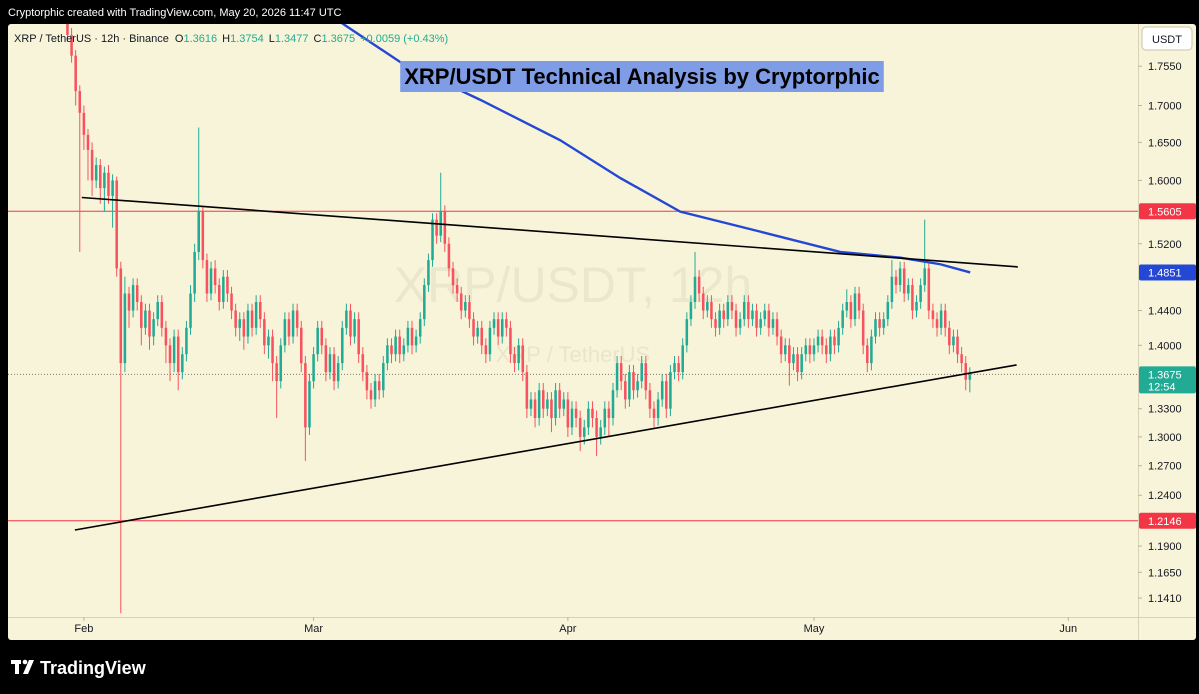  Describe the element at coordinates (1165, 438) in the screenshot. I see `y-tick-label: 1.3000` at that location.